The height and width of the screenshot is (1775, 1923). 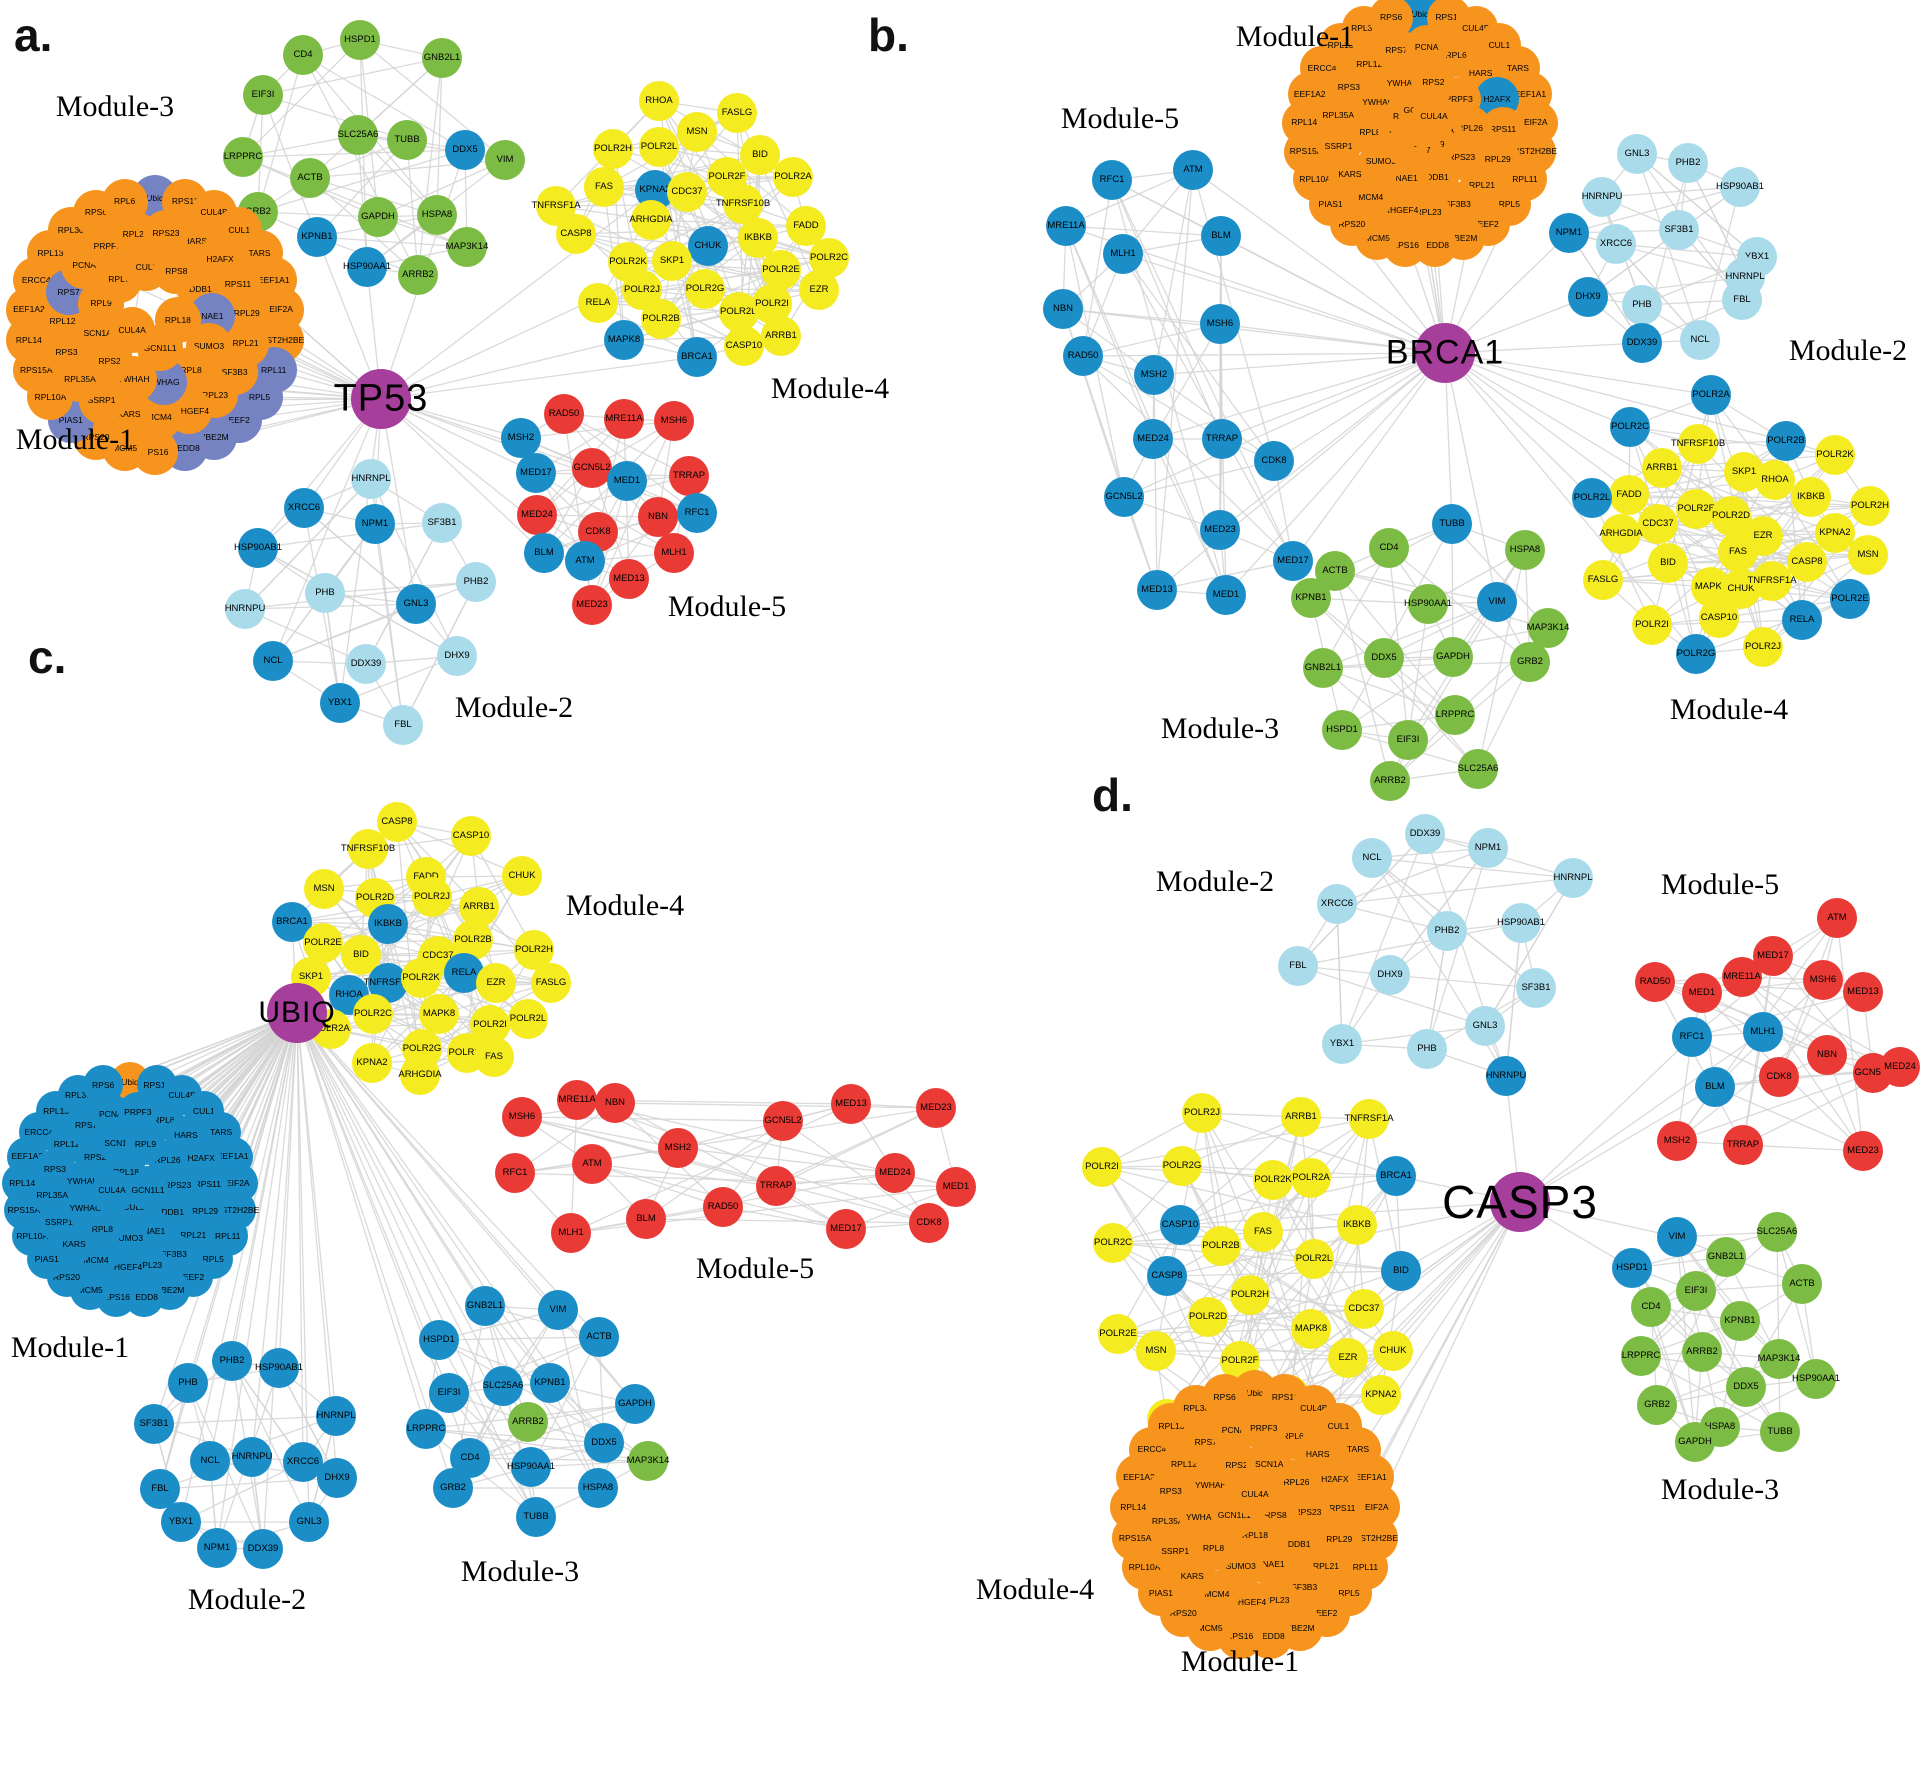 What do you see at coordinates (1520, 1202) in the screenshot?
I see `hub-node-casp3` at bounding box center [1520, 1202].